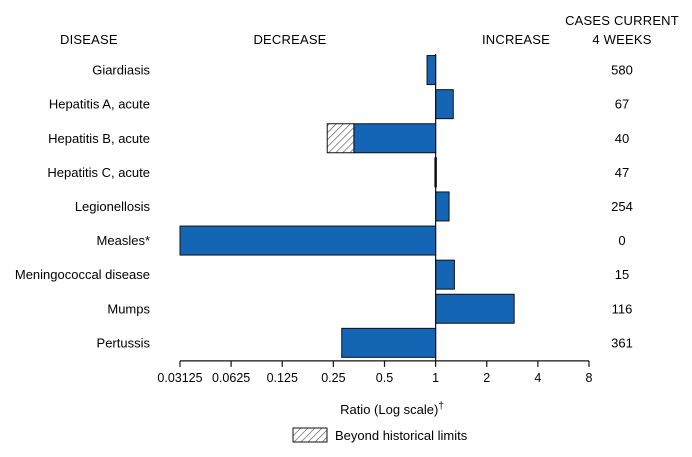 The height and width of the screenshot is (457, 692). What do you see at coordinates (622, 172) in the screenshot?
I see `cases-count-hepatitis-c-acute: 47` at bounding box center [622, 172].